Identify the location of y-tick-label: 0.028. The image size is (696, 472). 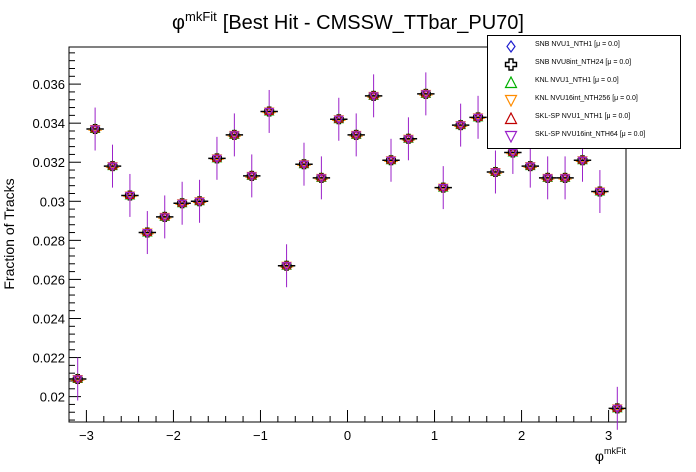
(48, 240).